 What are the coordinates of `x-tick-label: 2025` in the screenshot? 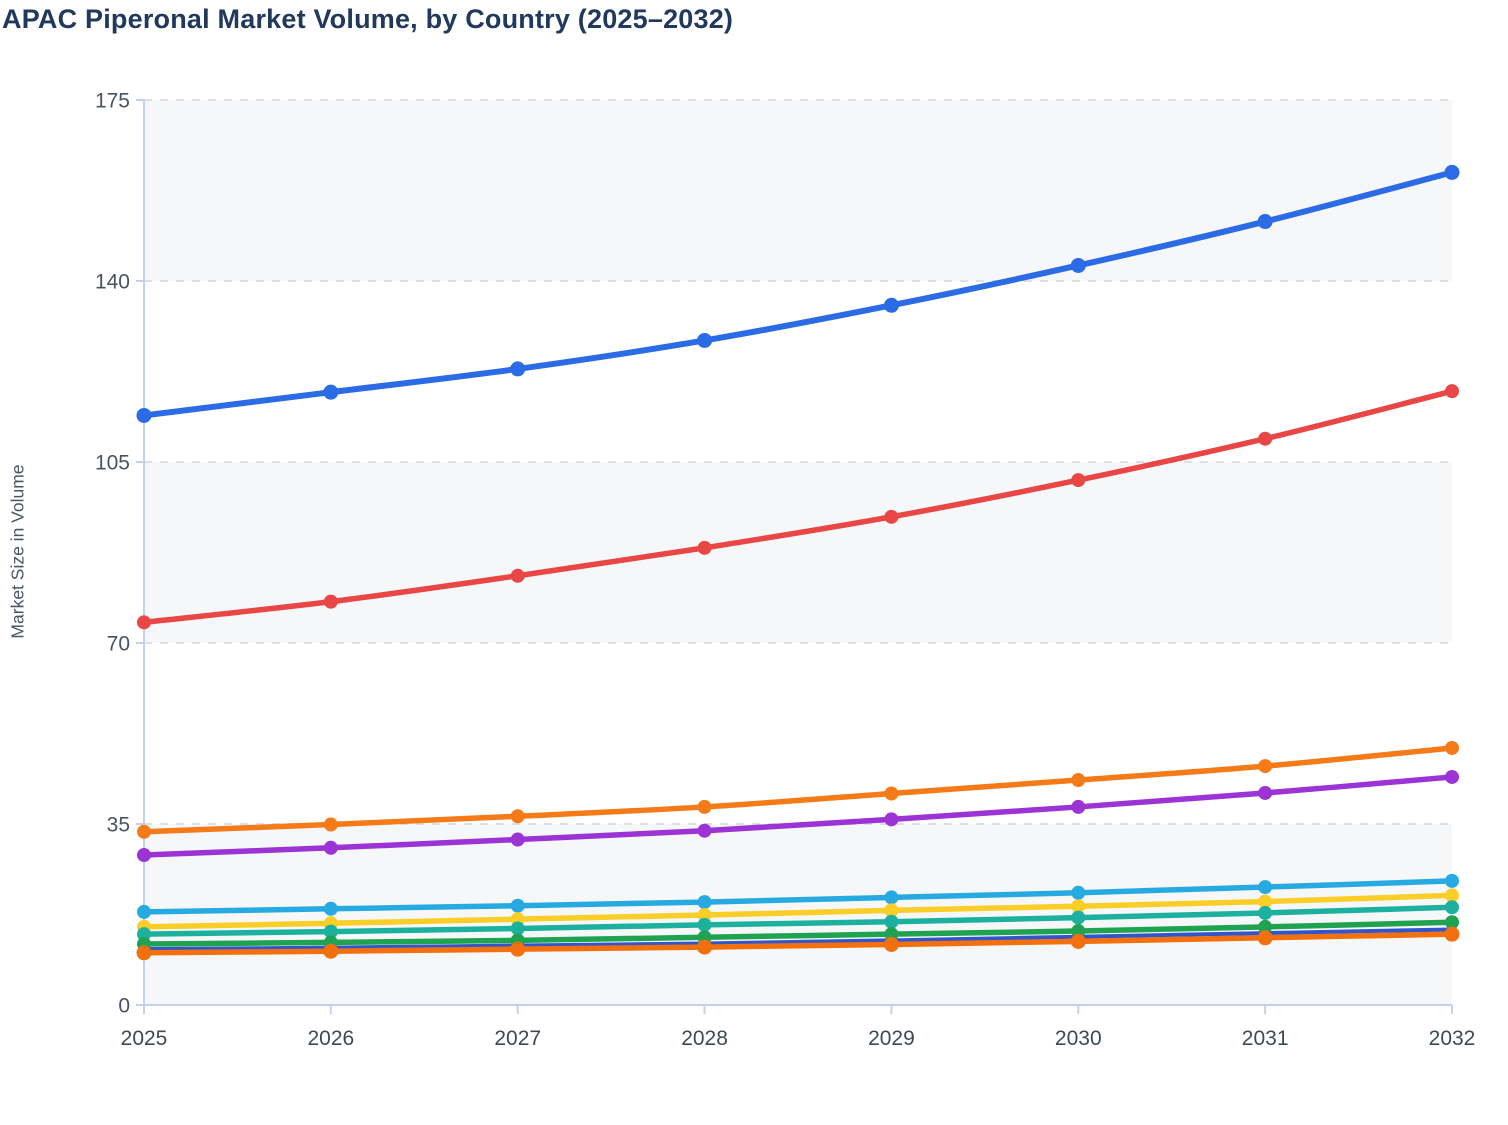 It's located at (144, 1038).